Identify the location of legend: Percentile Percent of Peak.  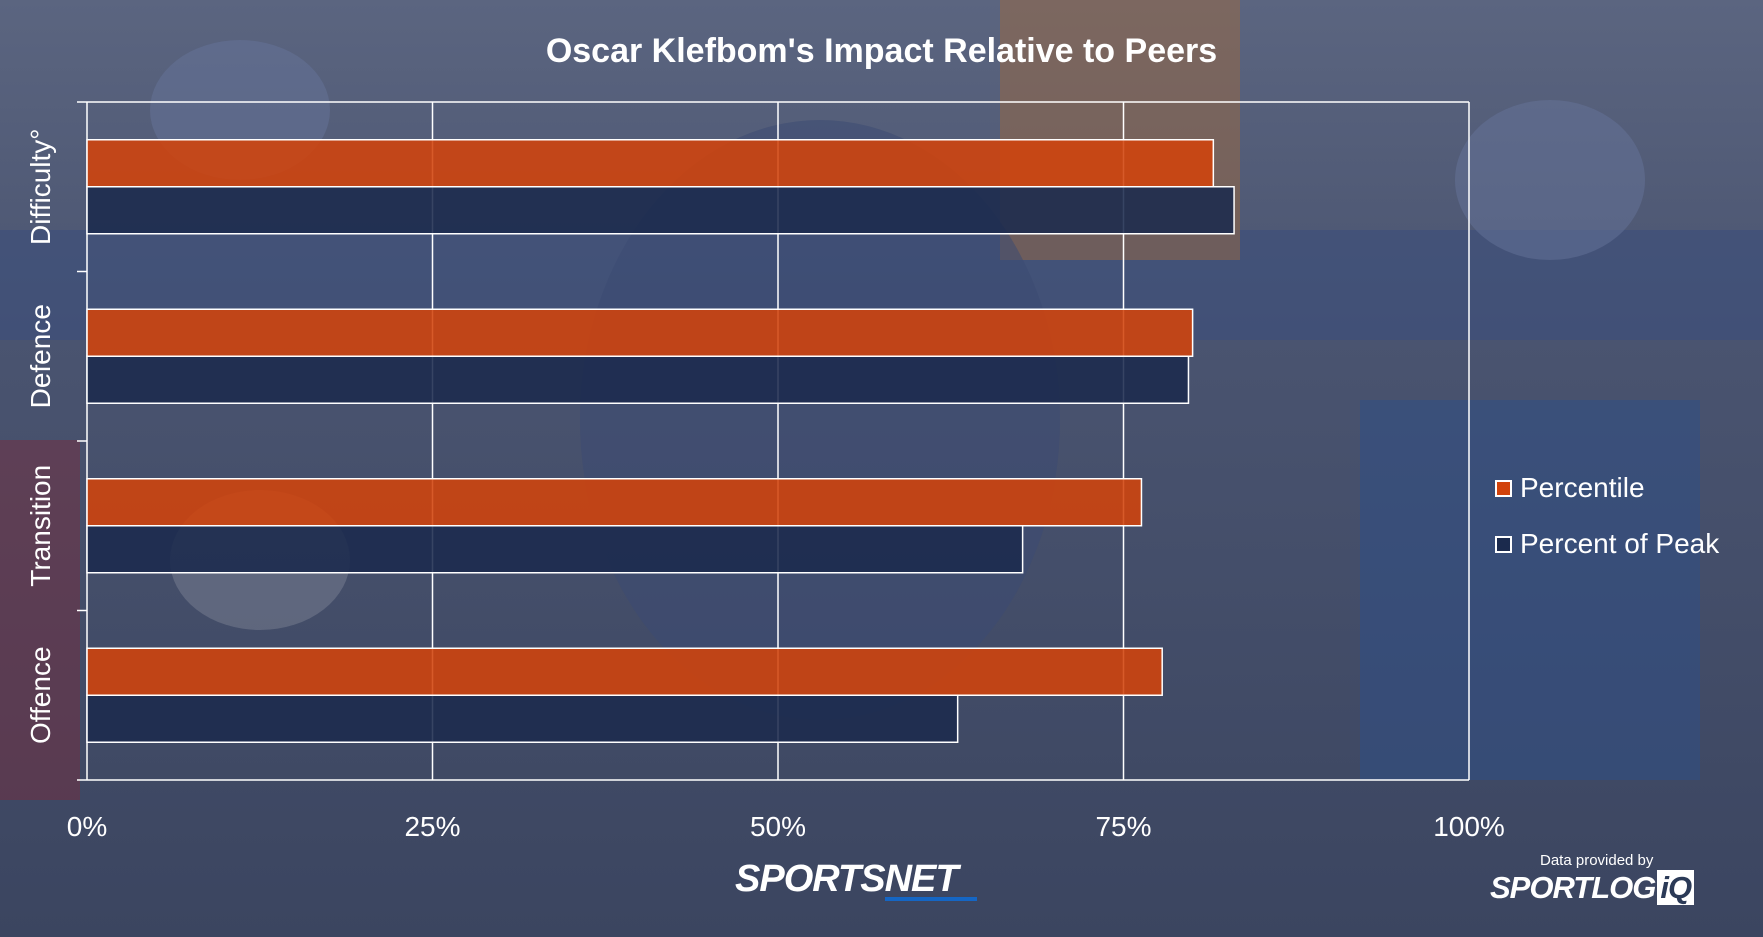
(1607, 516).